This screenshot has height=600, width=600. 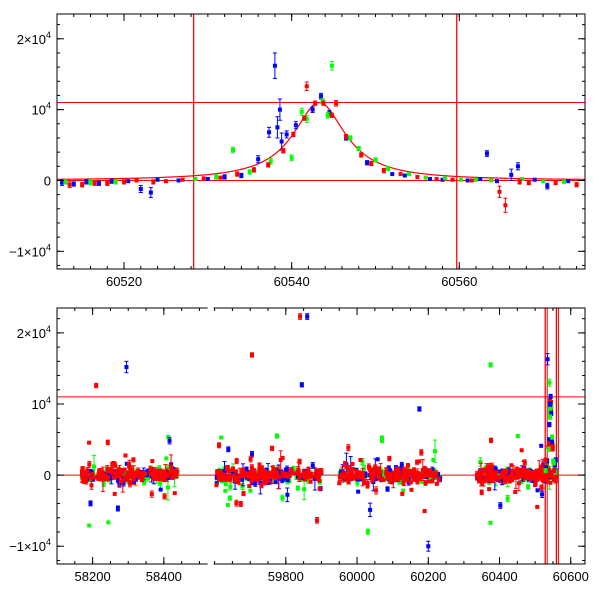 What do you see at coordinates (47, 475) in the screenshot?
I see `y-tick-label-1: 0` at bounding box center [47, 475].